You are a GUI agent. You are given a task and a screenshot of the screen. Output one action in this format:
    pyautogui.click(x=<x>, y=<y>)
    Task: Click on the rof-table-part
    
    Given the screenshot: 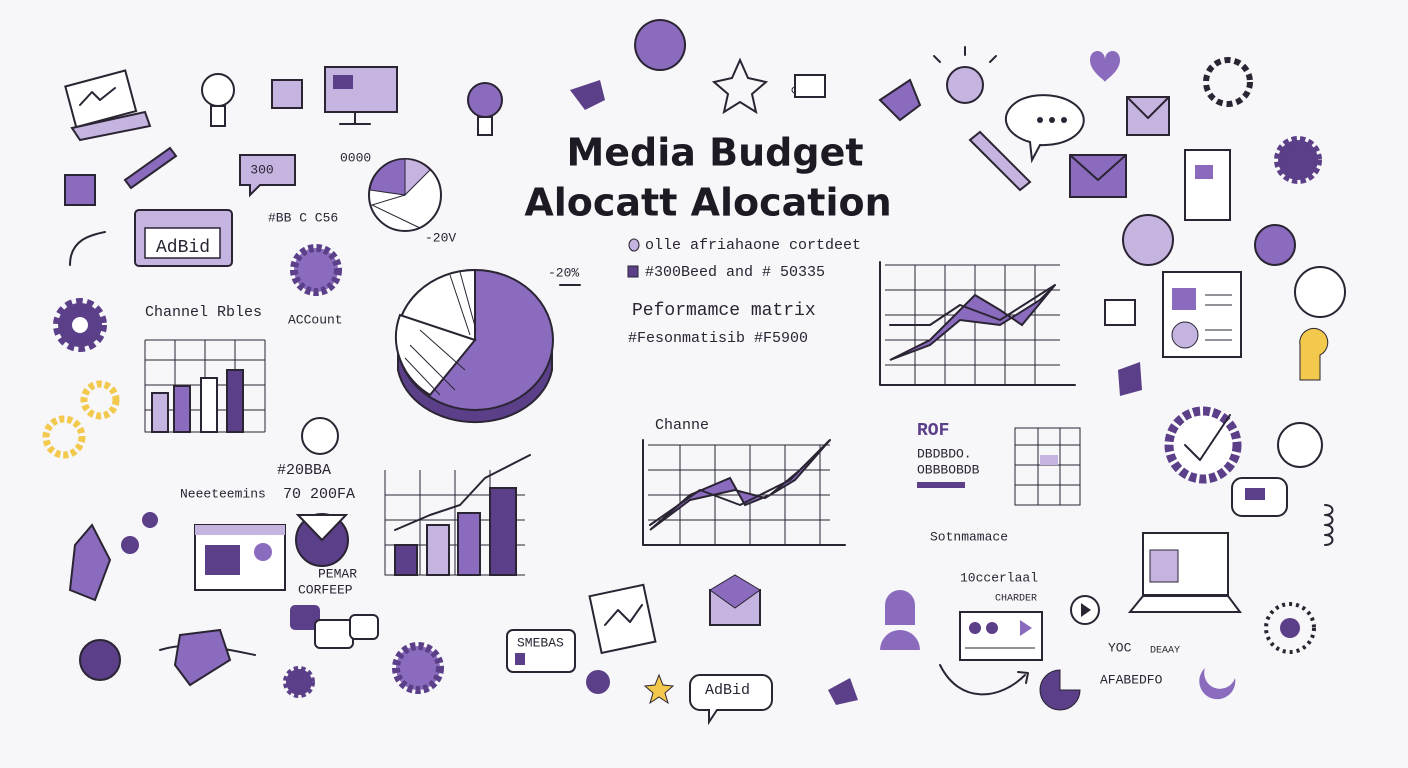 What is the action you would take?
    pyautogui.click(x=1049, y=460)
    